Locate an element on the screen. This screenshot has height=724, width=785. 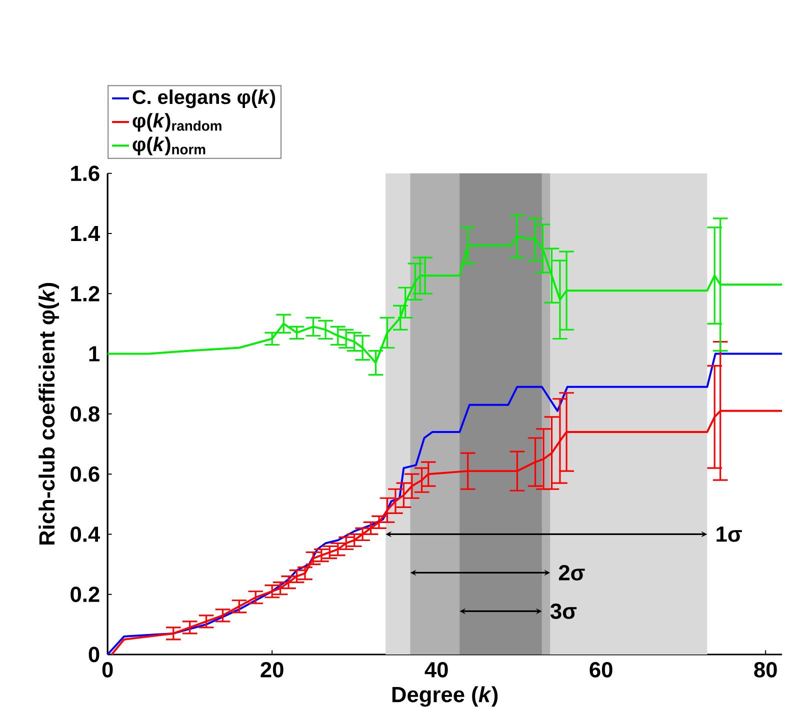
band-label: 3σ is located at coordinates (563, 611).